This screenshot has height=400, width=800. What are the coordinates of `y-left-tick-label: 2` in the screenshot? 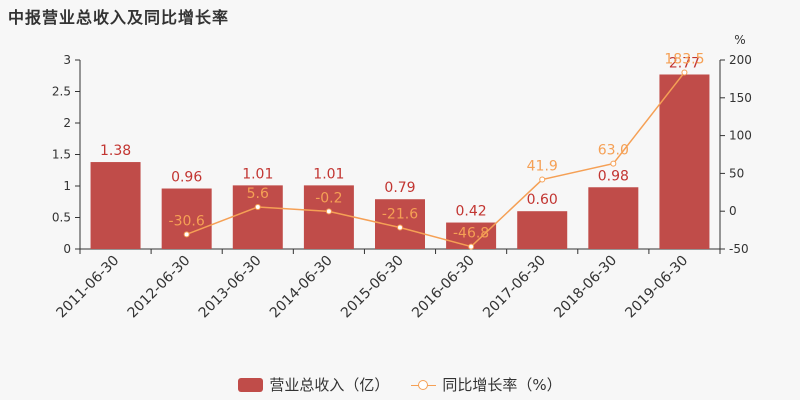 It's located at (67, 123).